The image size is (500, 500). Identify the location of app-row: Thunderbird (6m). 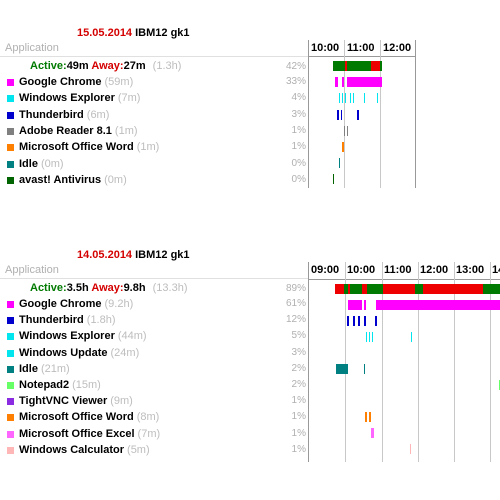
(154, 116).